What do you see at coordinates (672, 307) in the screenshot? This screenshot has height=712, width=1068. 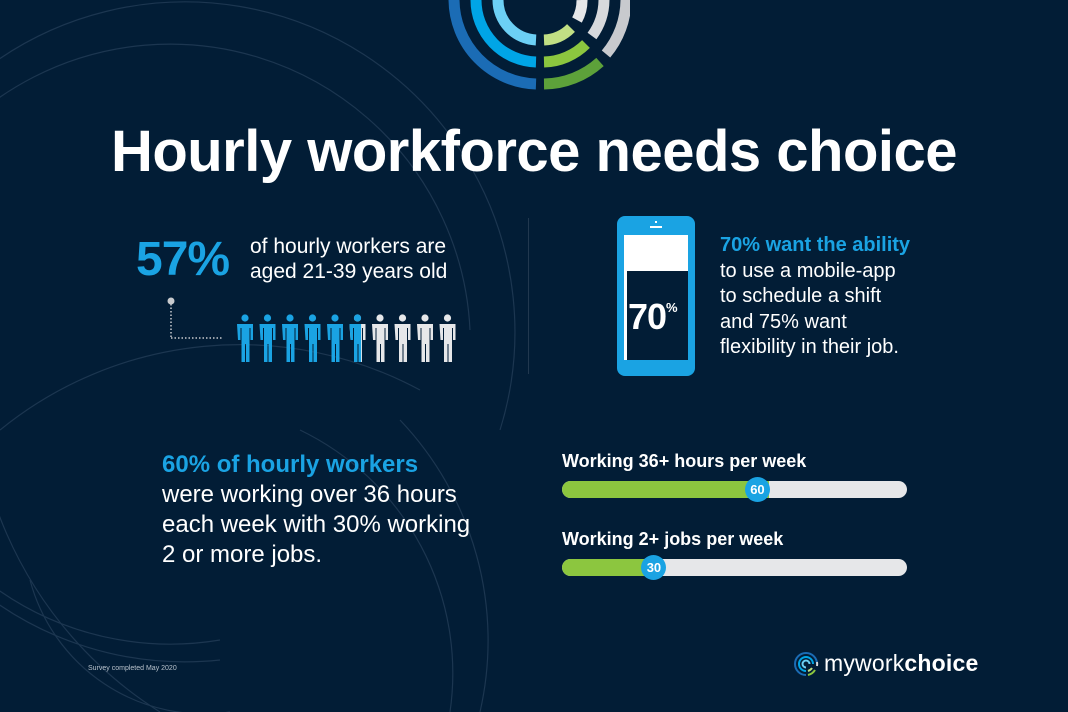 I see `phone-percent-unit: %` at bounding box center [672, 307].